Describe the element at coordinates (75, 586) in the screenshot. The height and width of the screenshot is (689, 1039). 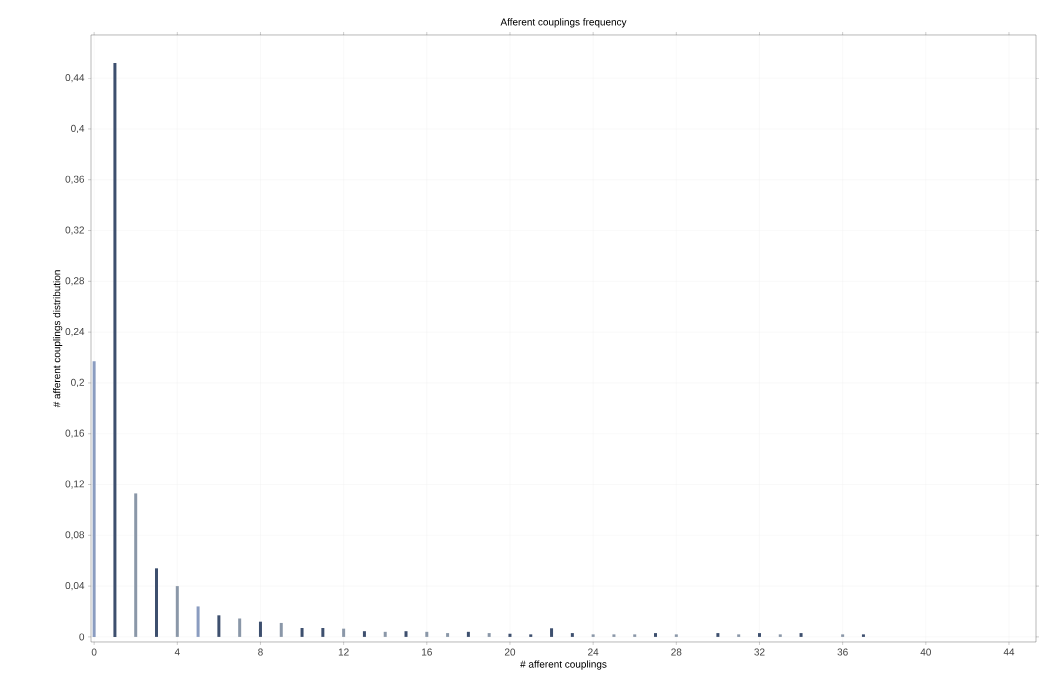
I see `y-tick-label: 0,04` at that location.